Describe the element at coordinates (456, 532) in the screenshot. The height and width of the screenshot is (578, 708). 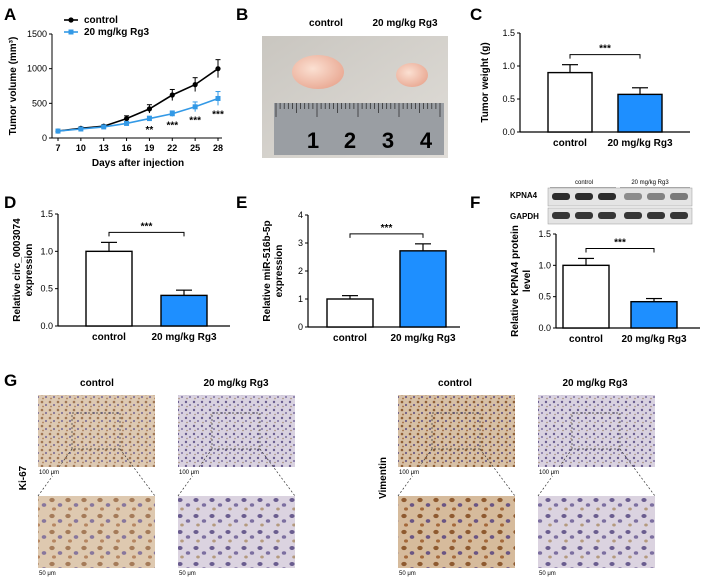
I see `ihc-image-vim-control-high` at that location.